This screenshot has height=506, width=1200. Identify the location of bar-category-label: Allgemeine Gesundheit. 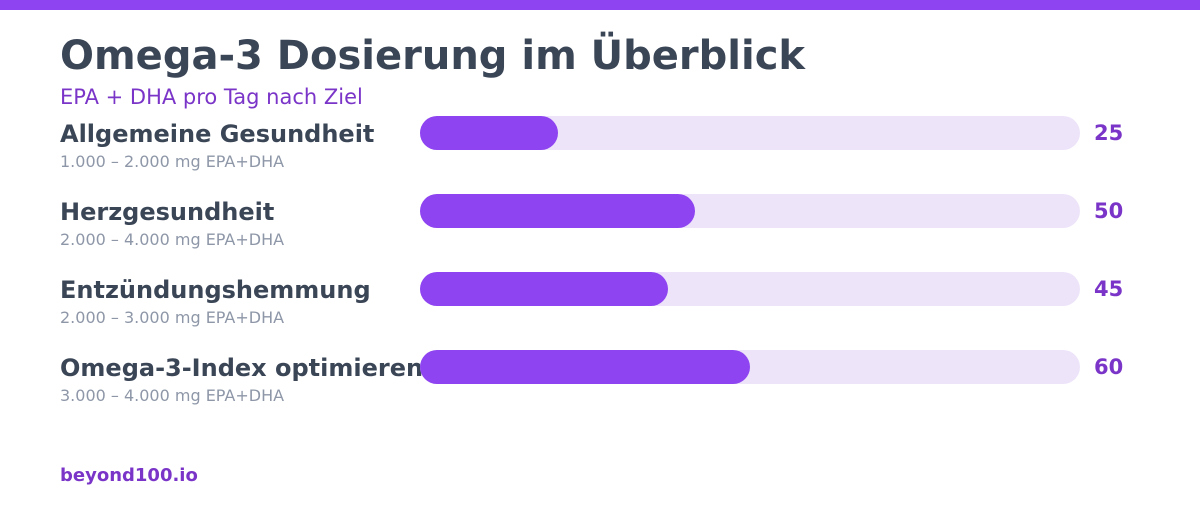
(217, 134).